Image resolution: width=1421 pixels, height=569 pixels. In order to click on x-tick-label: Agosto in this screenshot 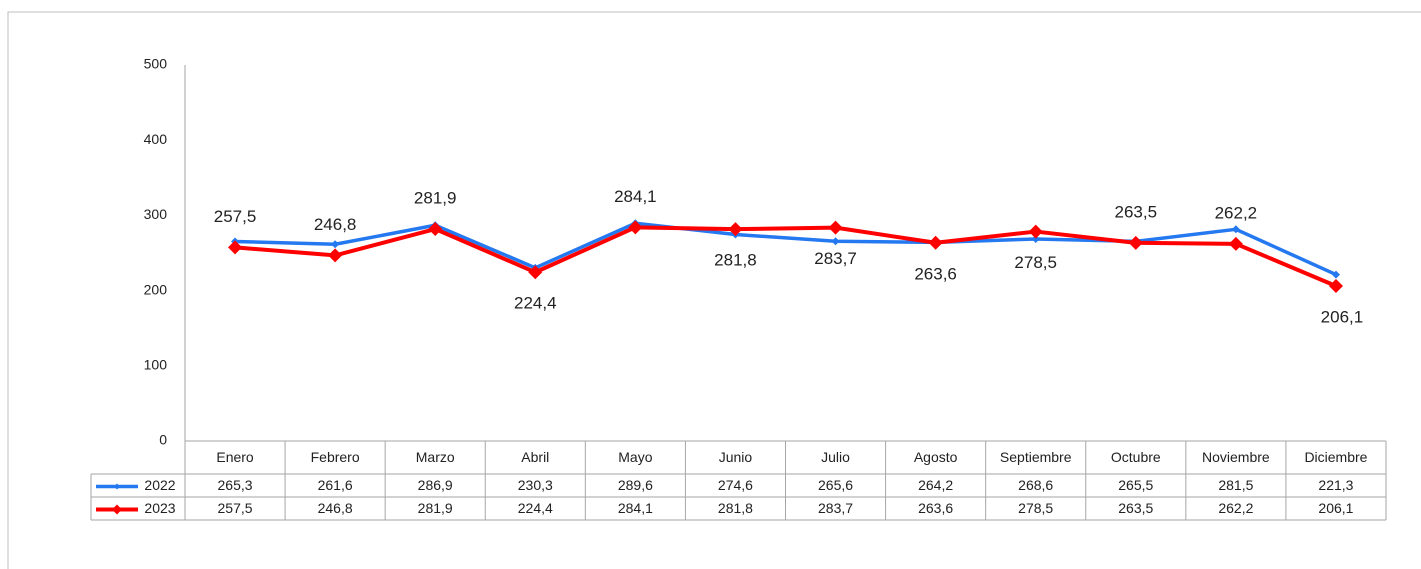, I will do `click(936, 457)`.